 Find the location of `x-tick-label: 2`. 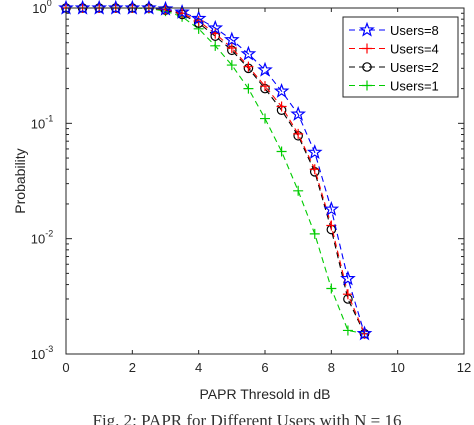

x-tick-label: 2 is located at coordinates (132, 367).